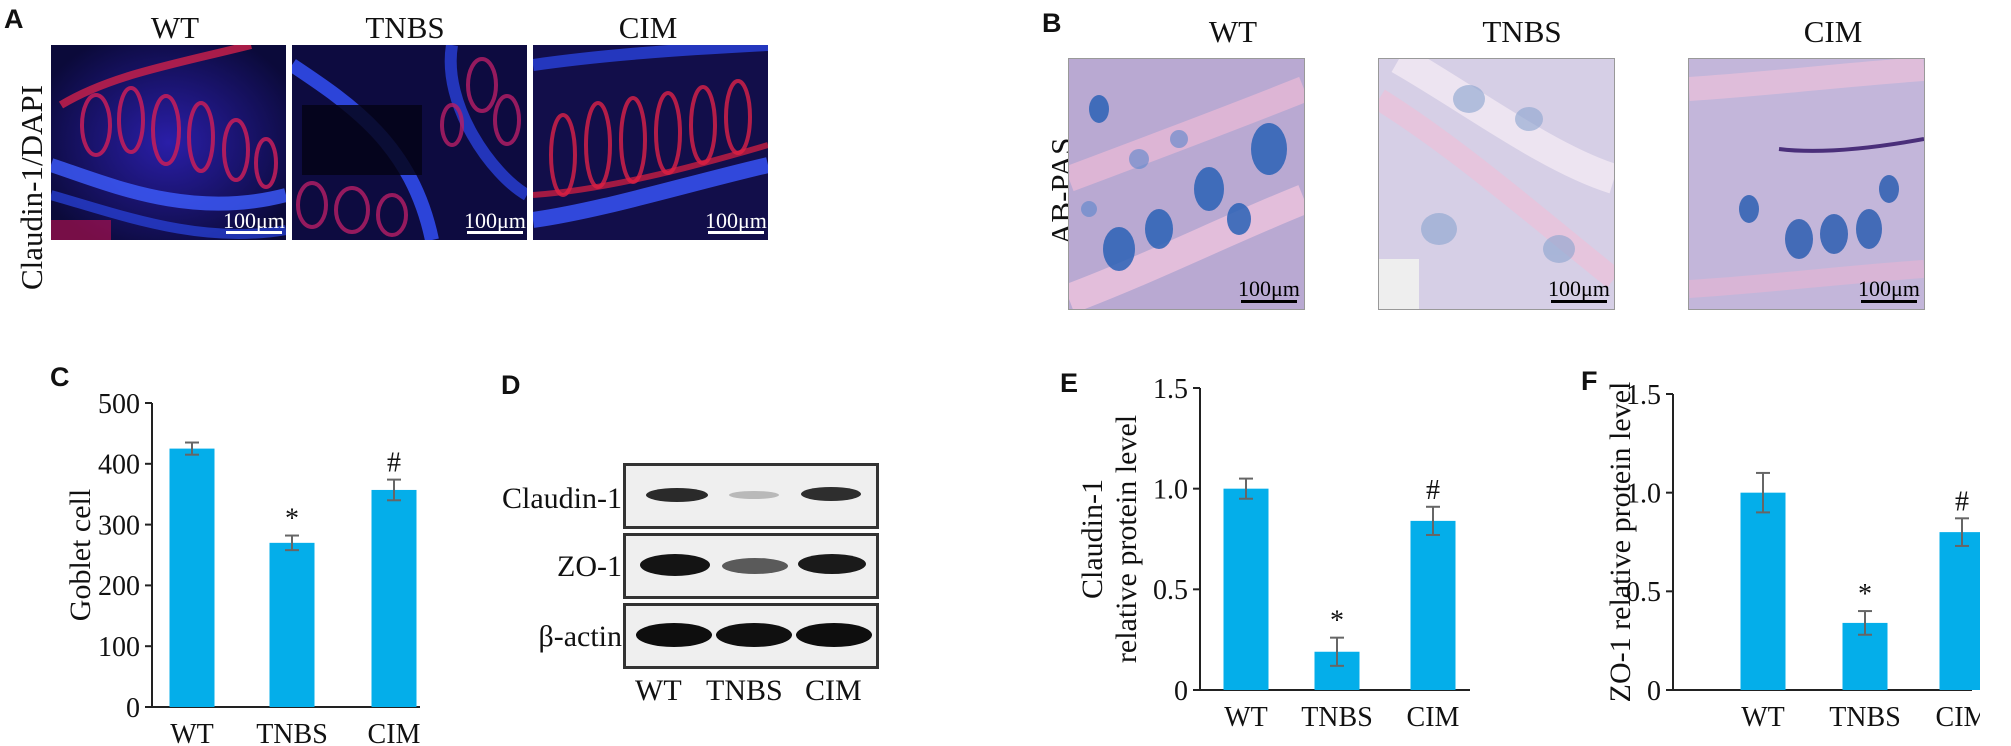 The image size is (2011, 746). I want to click on panel-c-letter: C, so click(60, 377).